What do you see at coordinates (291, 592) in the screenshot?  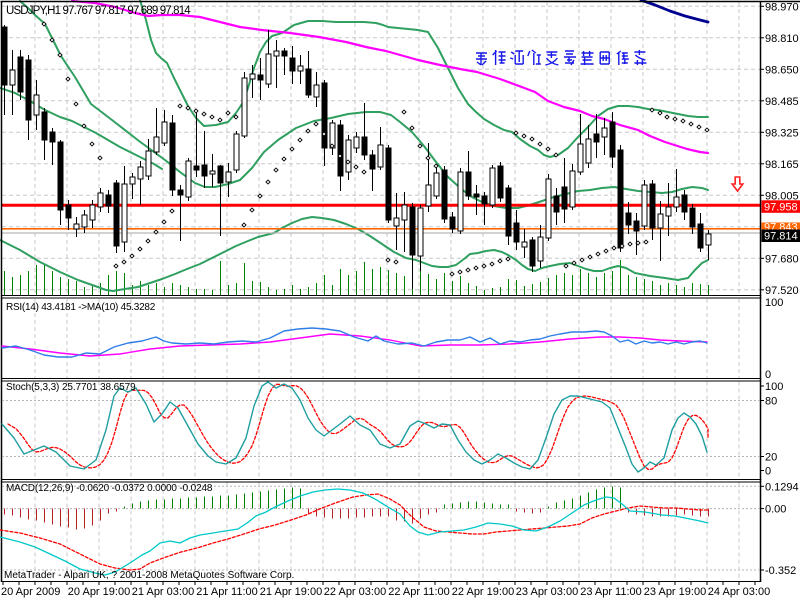 I see `svg-text: 21 Apr 19:00` at bounding box center [291, 592].